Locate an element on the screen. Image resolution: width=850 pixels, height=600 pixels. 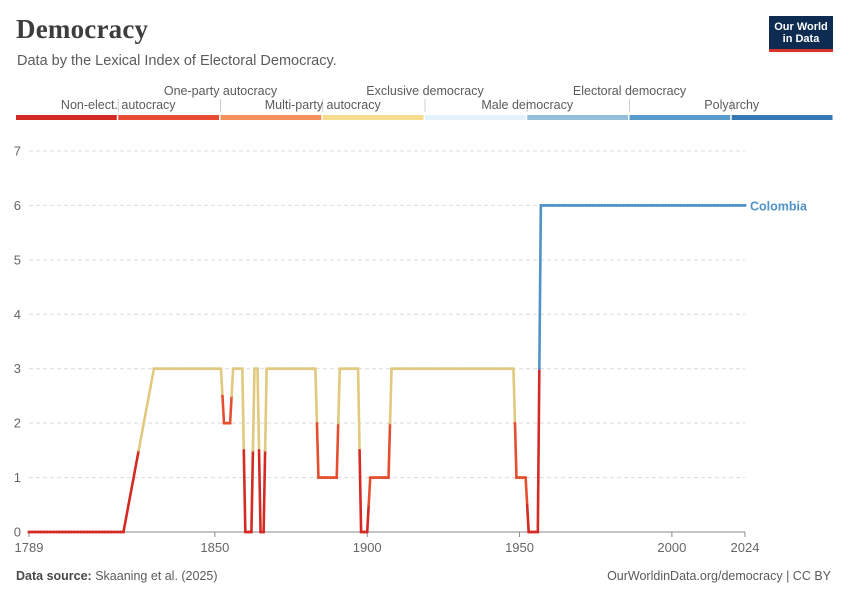
footer-source: Data source: Skaaning et al. (2025) is located at coordinates (117, 576).